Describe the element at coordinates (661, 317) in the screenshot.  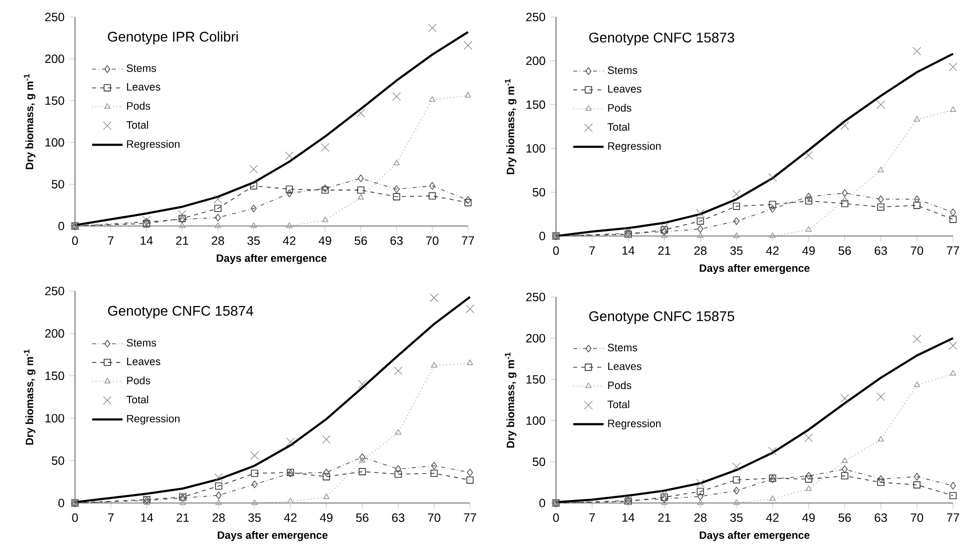
I see `text: Genotype CNFC 15875` at that location.